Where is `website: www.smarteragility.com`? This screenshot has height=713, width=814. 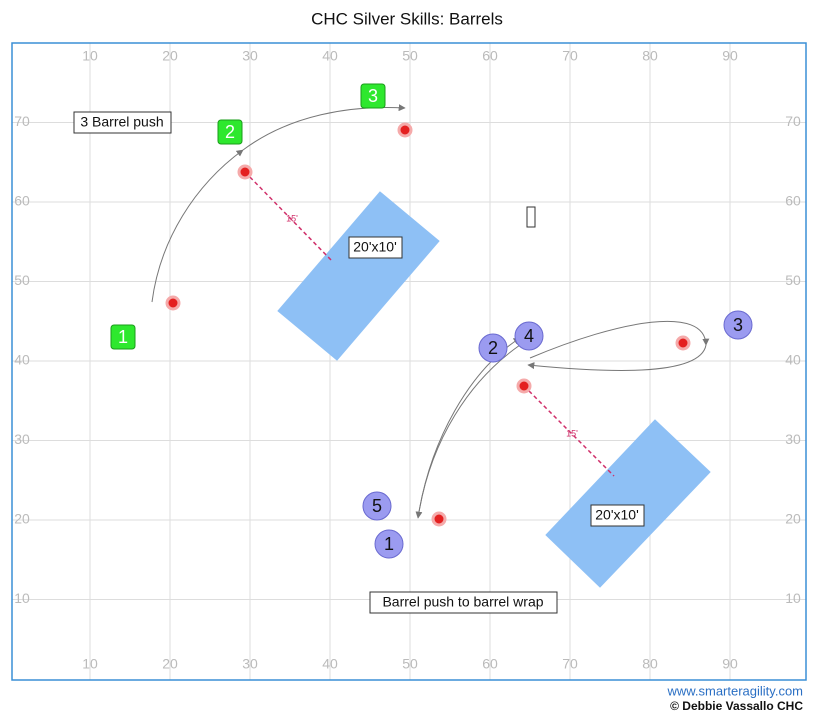 website: www.smarteragility.com is located at coordinates (734, 690).